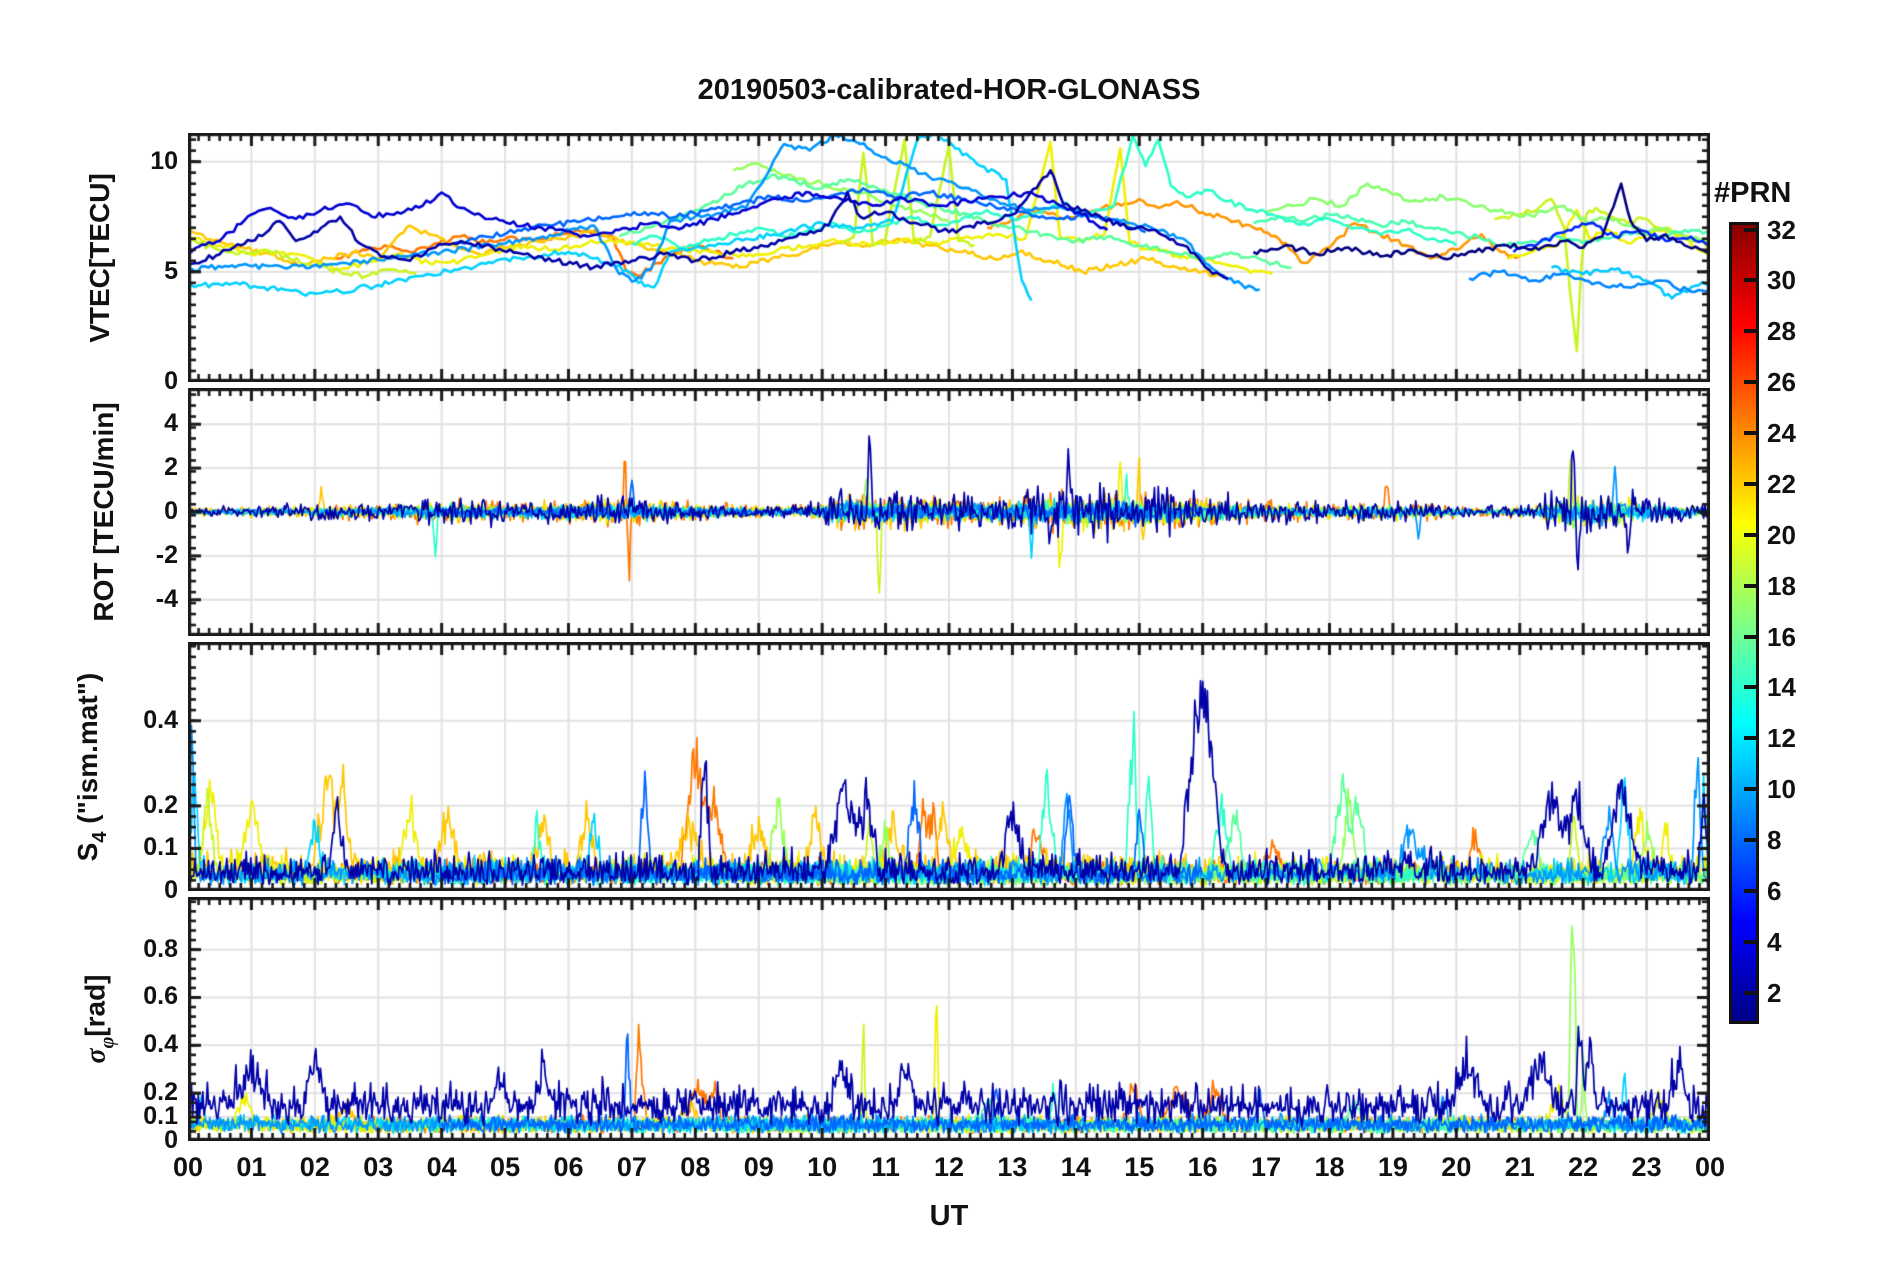 Image resolution: width=1902 pixels, height=1272 pixels. What do you see at coordinates (1646, 1167) in the screenshot?
I see `x-tick-label: 23` at bounding box center [1646, 1167].